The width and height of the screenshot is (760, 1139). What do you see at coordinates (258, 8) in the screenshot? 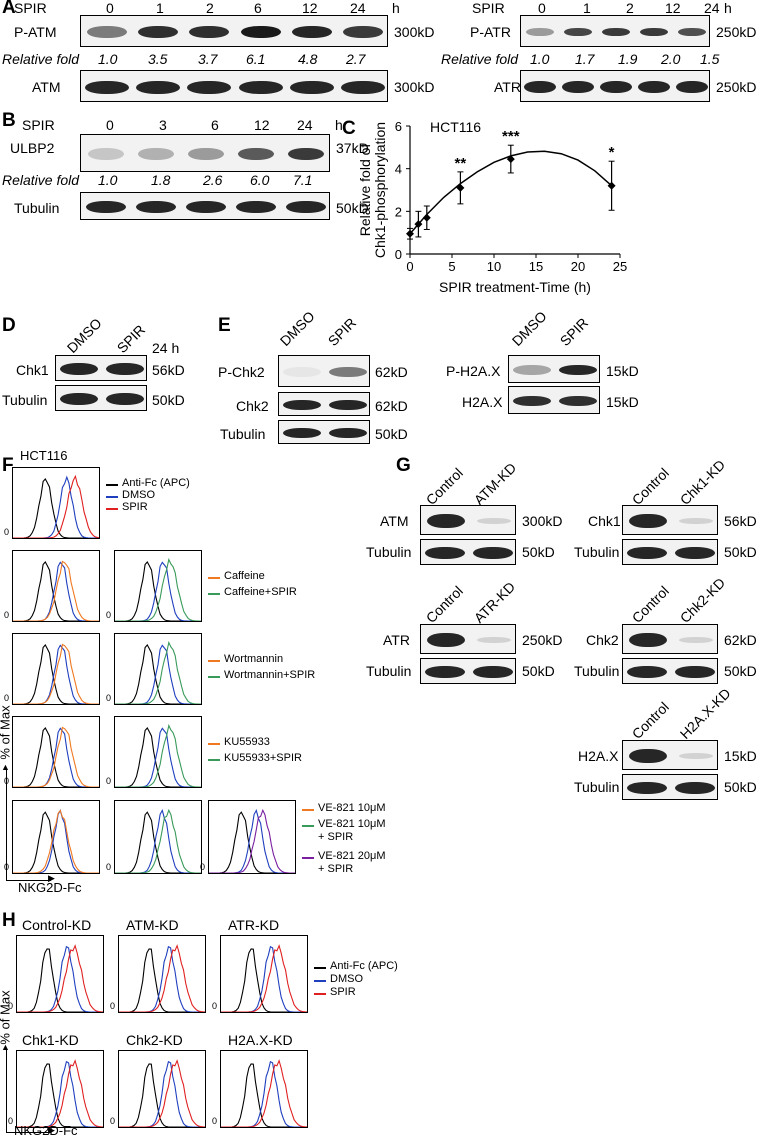
I see `time-label: 6` at bounding box center [258, 8].